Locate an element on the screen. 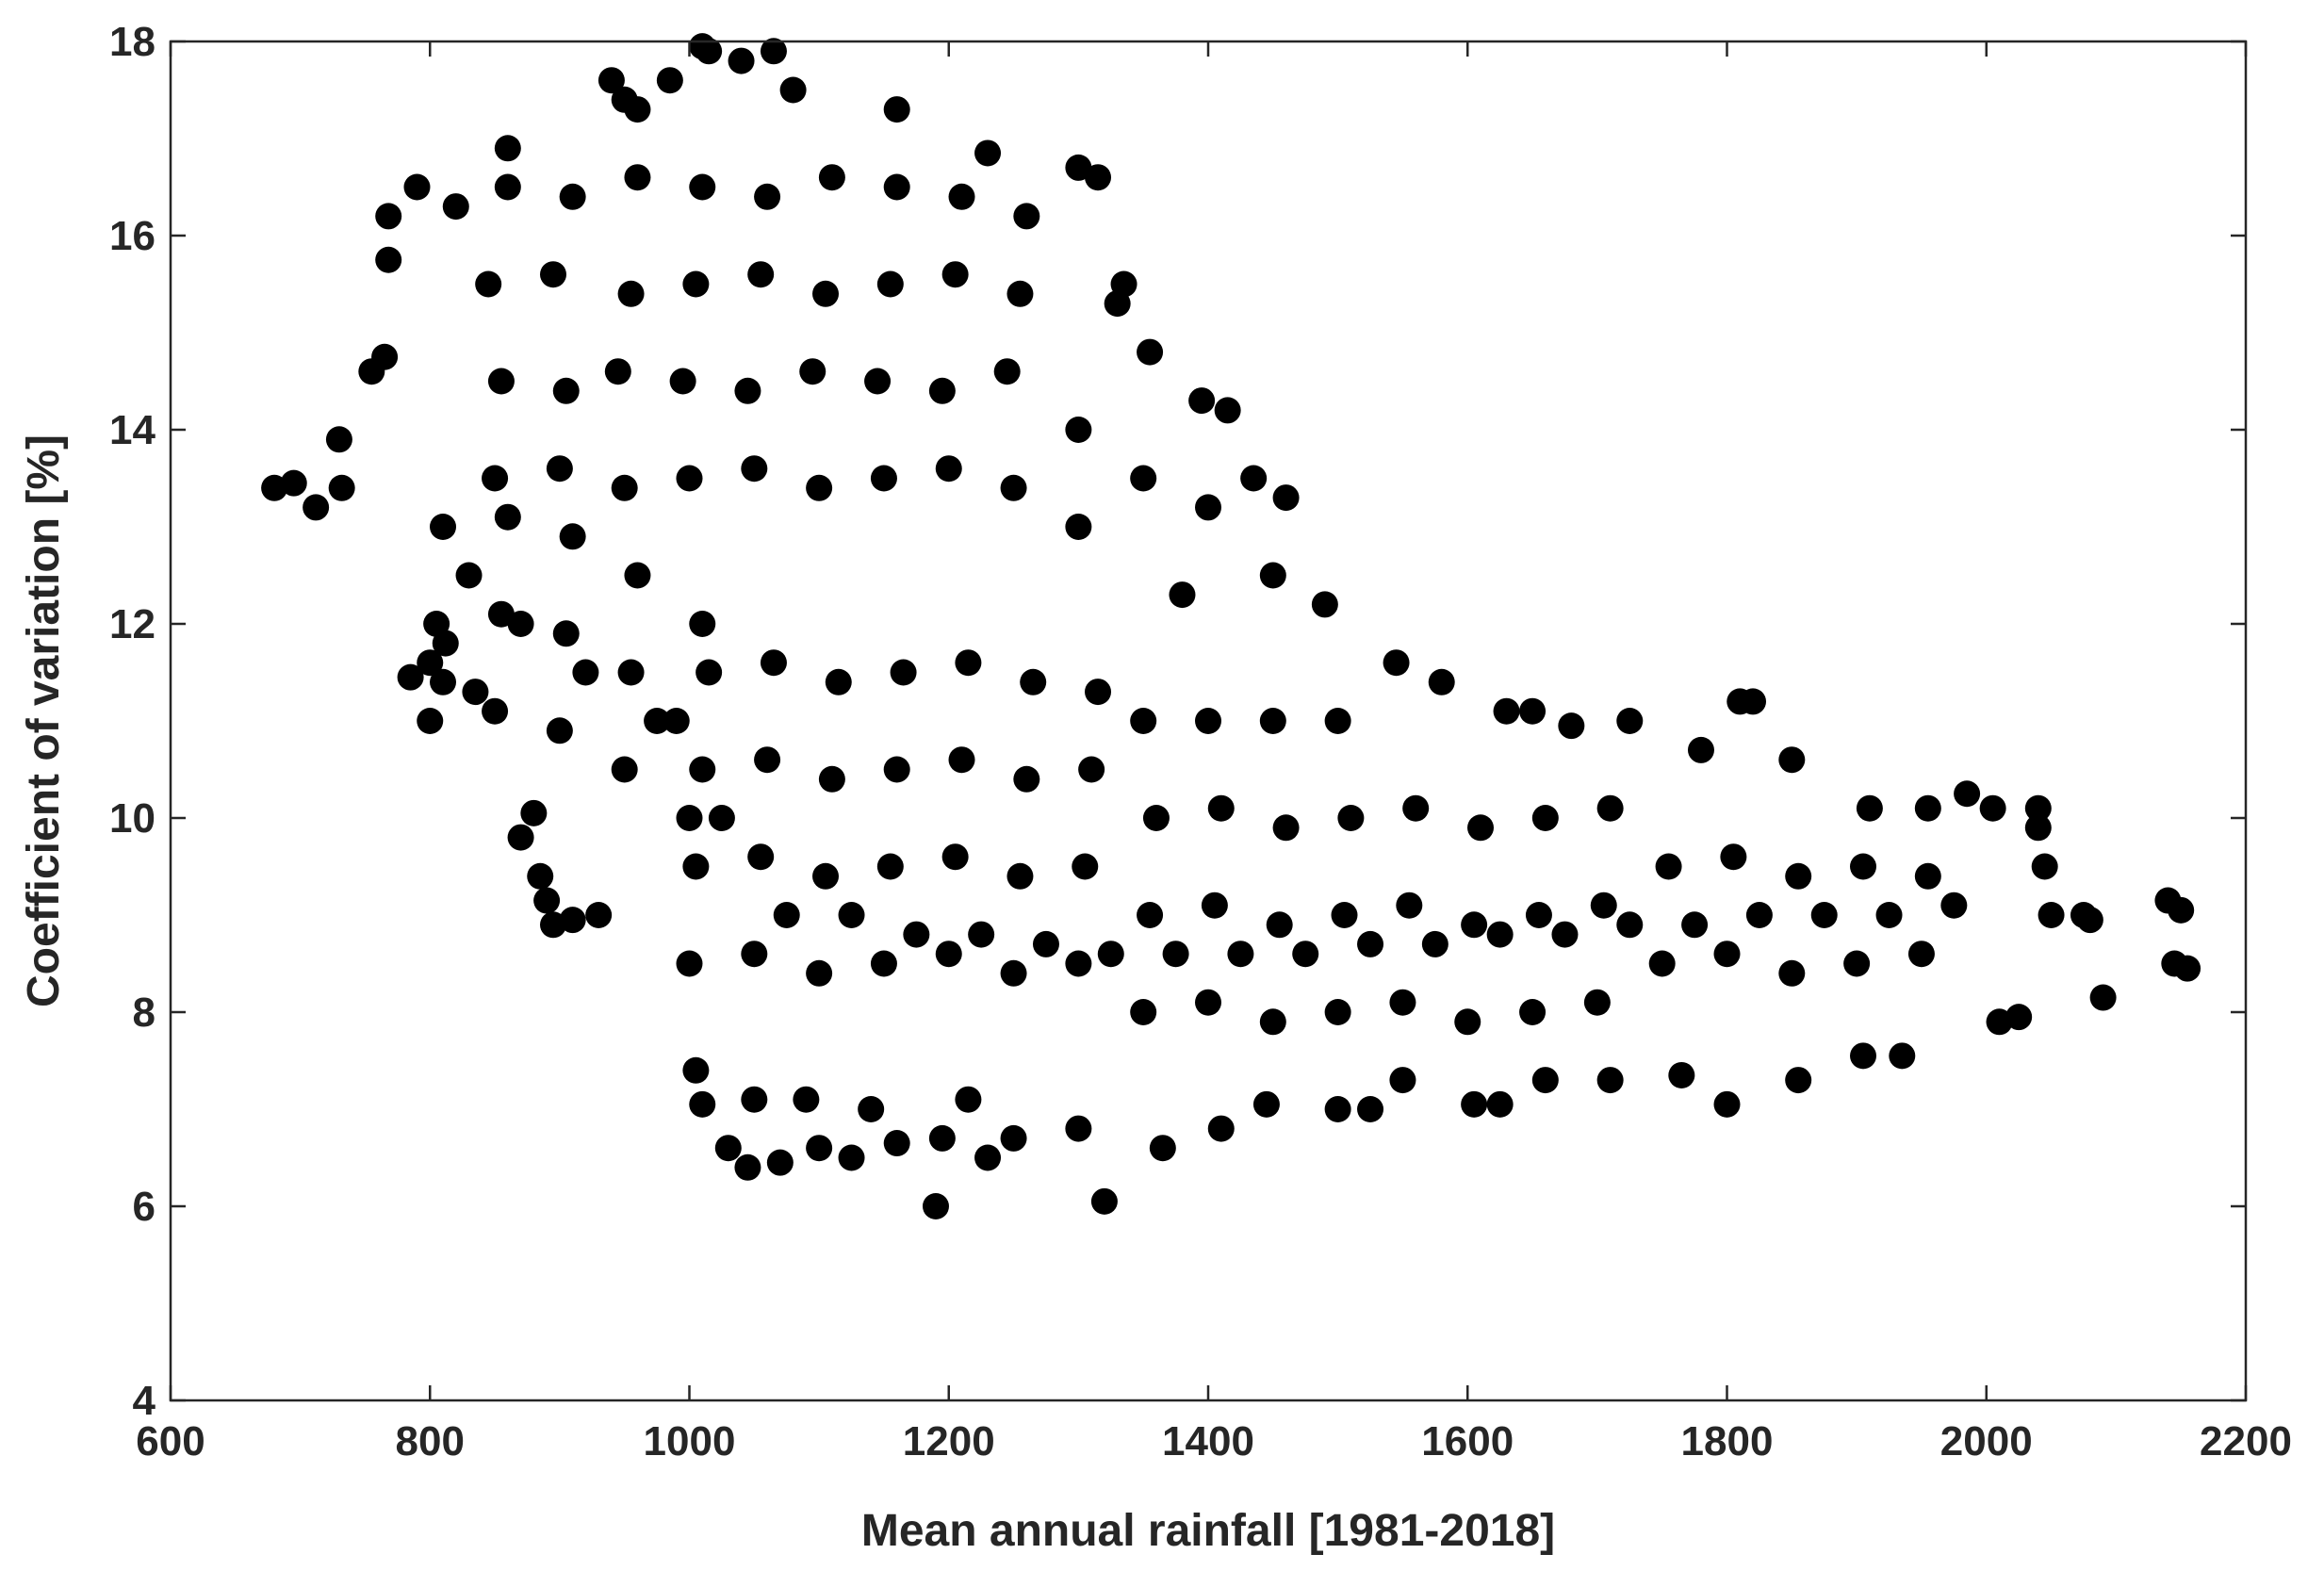  x-tick-label: 1000 is located at coordinates (690, 1441).